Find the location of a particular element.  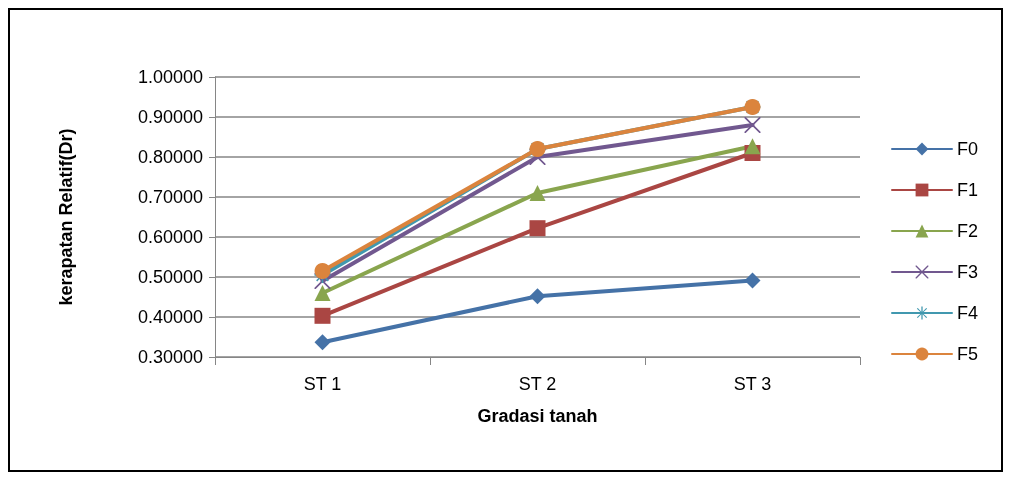

x-tick-label: ST 1 is located at coordinates (322, 384).